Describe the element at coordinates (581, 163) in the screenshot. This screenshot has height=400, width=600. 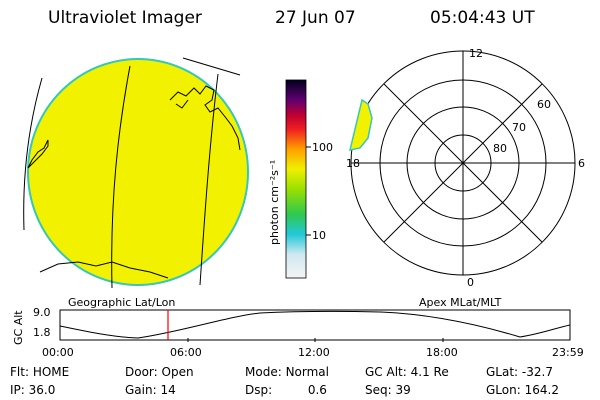
I see `polar-mlt-label-6: 6` at that location.